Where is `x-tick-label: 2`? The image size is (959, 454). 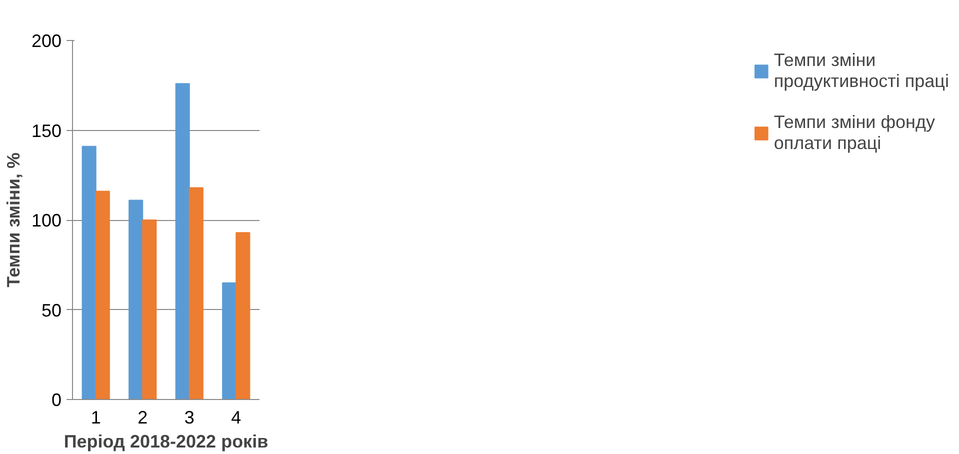 x-tick-label: 2 is located at coordinates (143, 418).